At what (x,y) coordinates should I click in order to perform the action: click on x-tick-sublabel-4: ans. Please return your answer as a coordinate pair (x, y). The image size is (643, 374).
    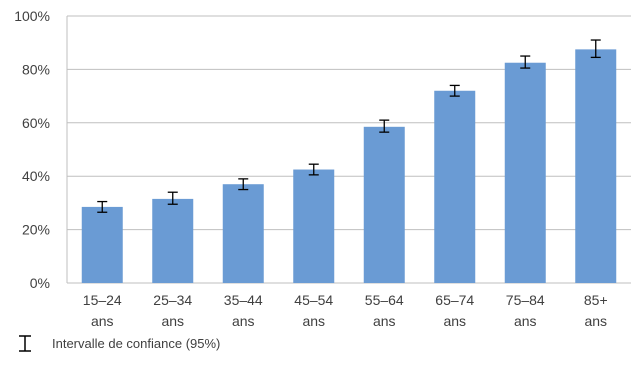
    Looking at the image, I should click on (384, 321).